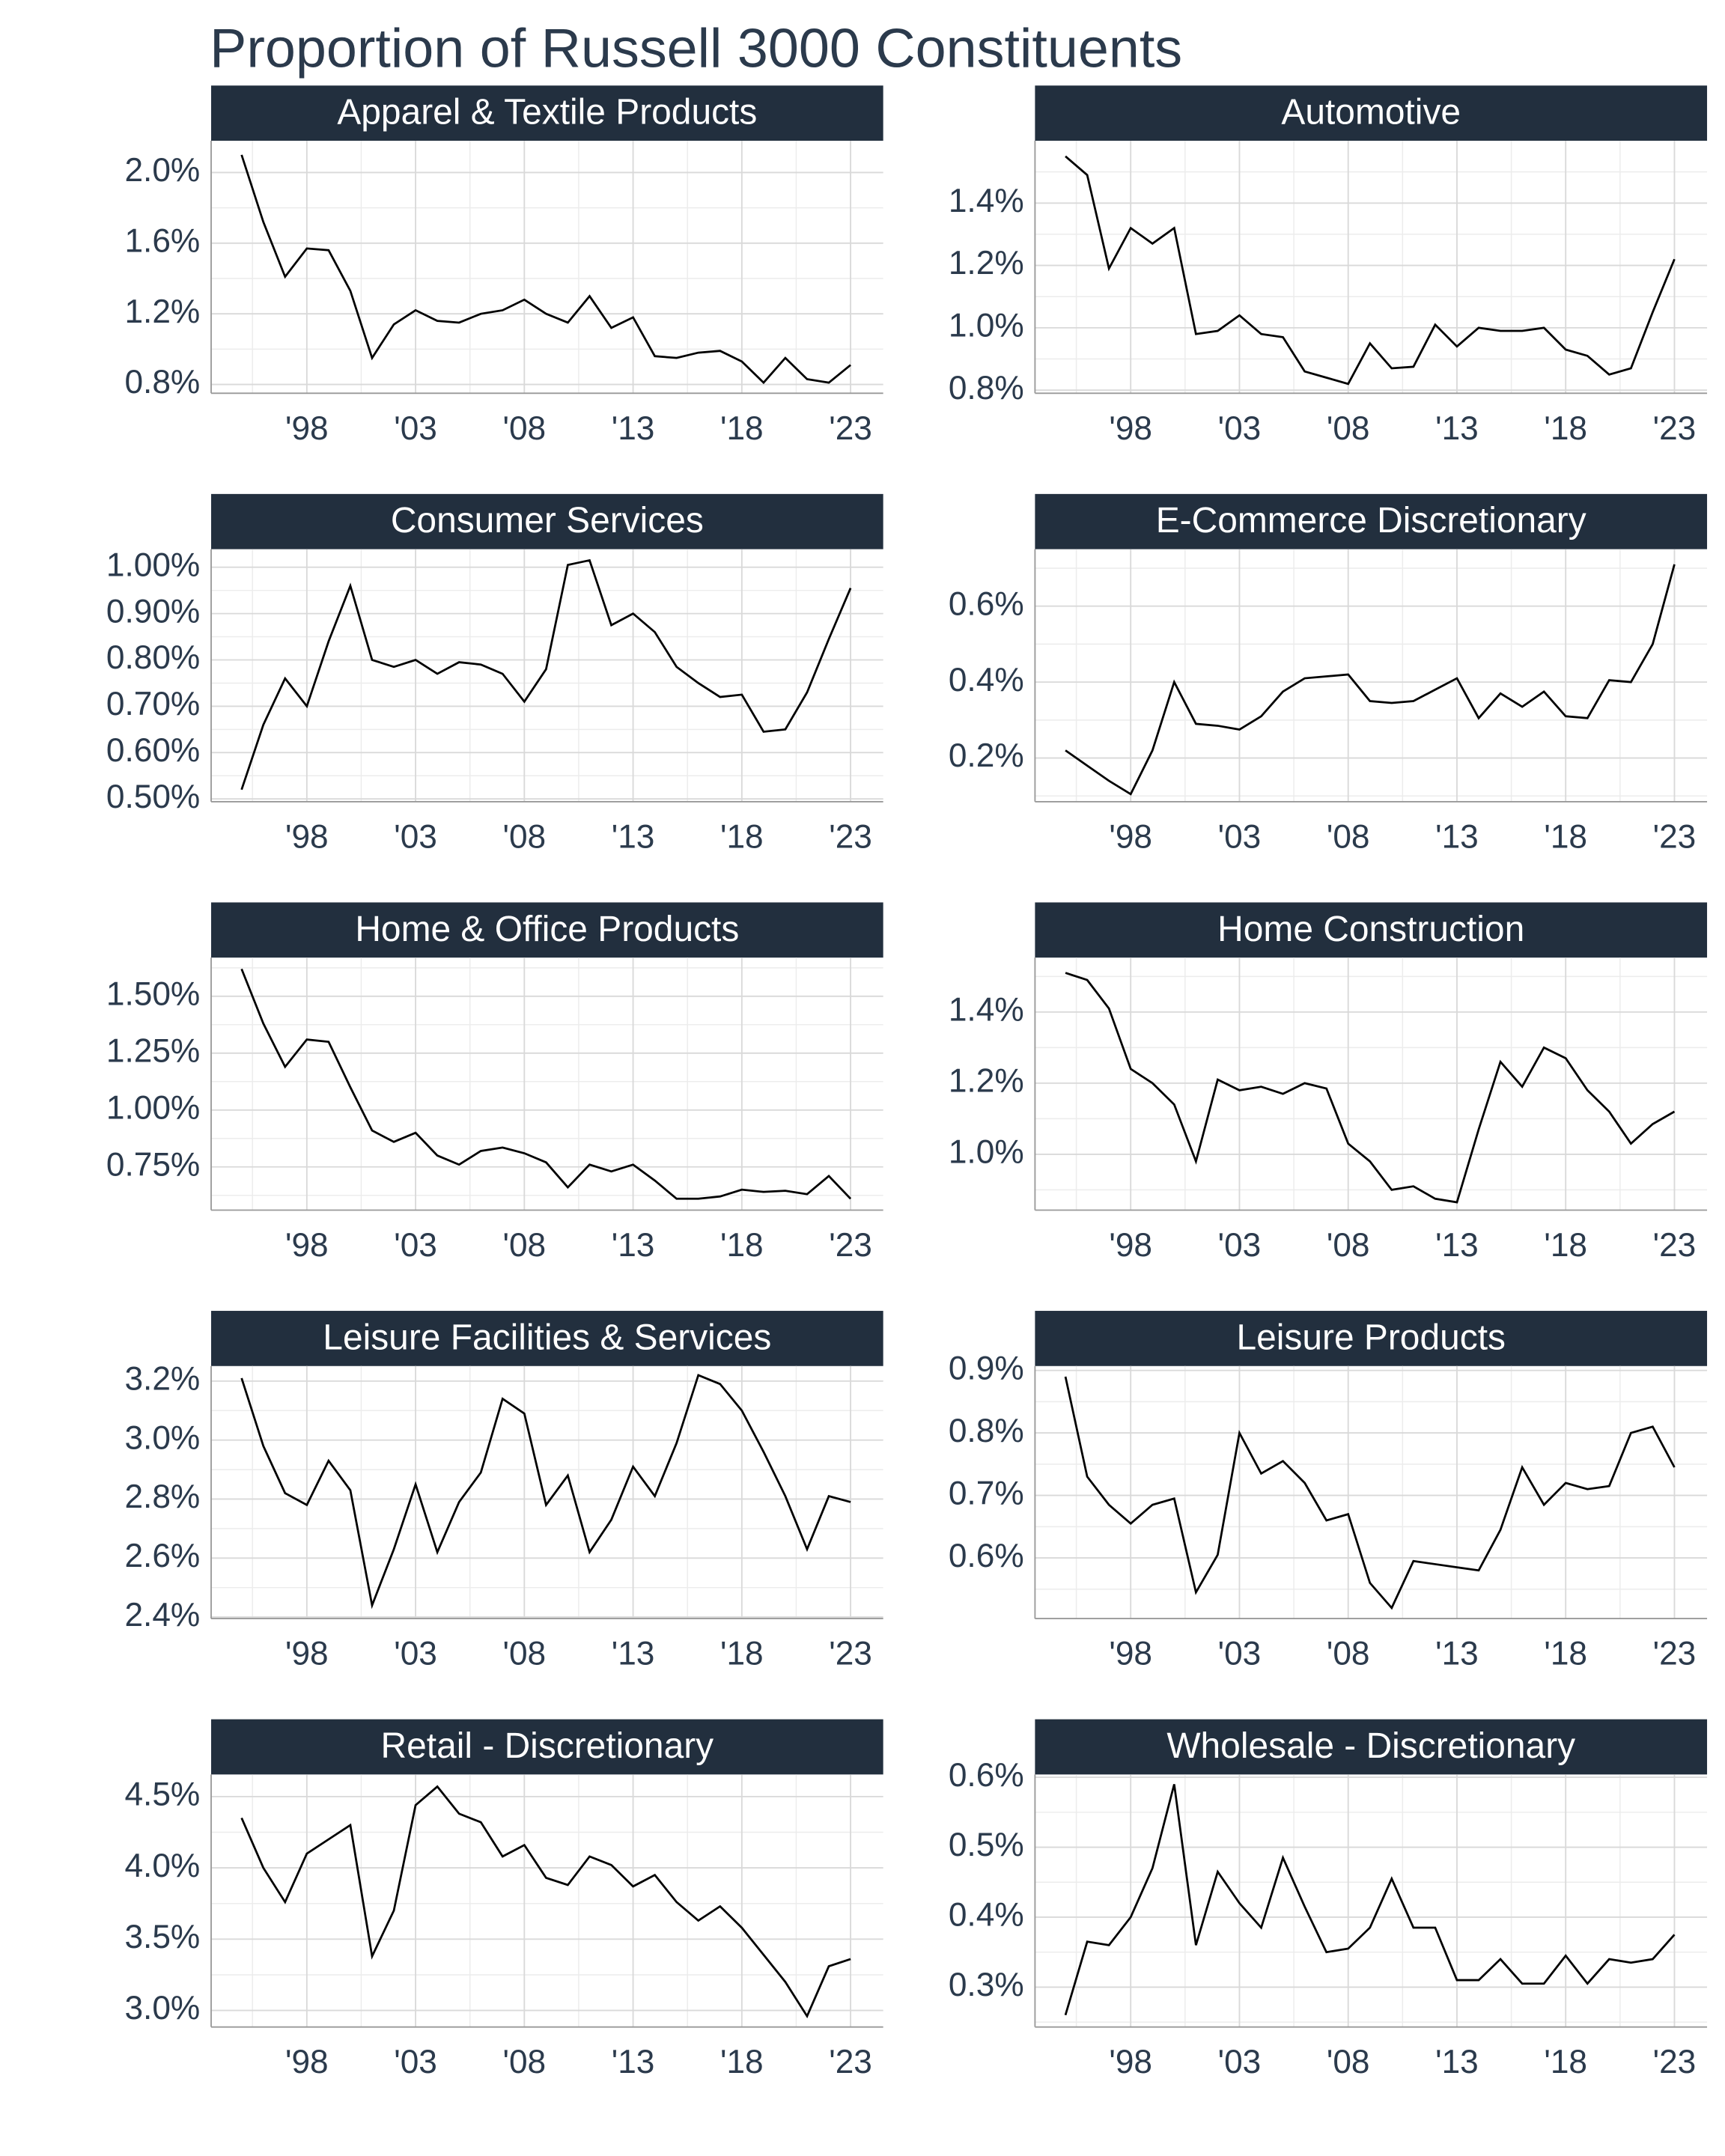 This screenshot has width=1725, height=2156. I want to click on panel-title: Automotive, so click(1371, 113).